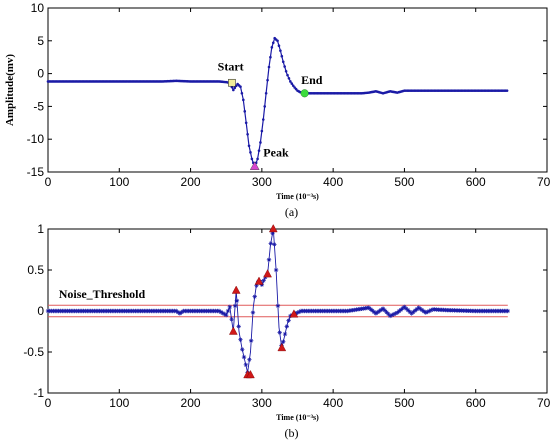 This screenshot has height=447, width=550. Describe the element at coordinates (48, 403) in the screenshot. I see `x-tick-label: 0` at that location.